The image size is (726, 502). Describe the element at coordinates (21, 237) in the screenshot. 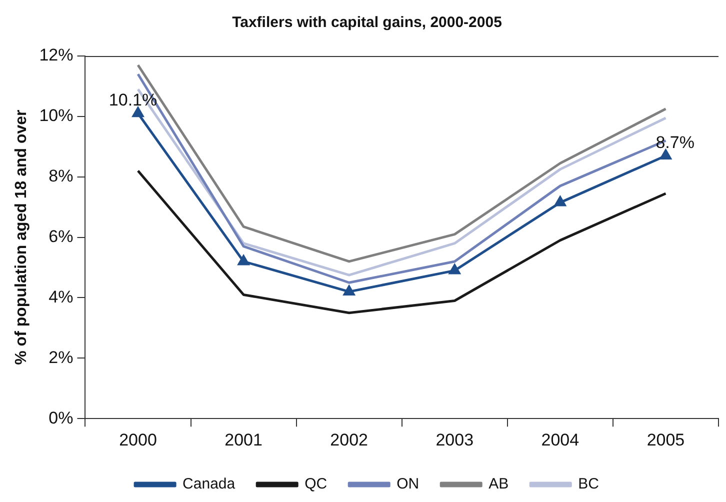

I see `y-axis-title: % of population aged 18 and over` at that location.